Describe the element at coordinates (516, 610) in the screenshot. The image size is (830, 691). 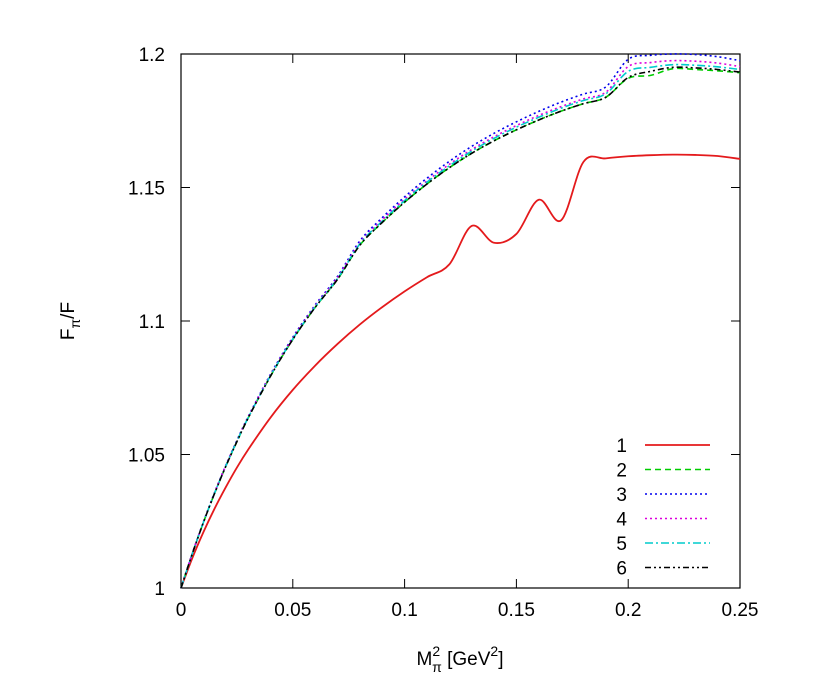
I see `x-tick-label: 0.15` at that location.